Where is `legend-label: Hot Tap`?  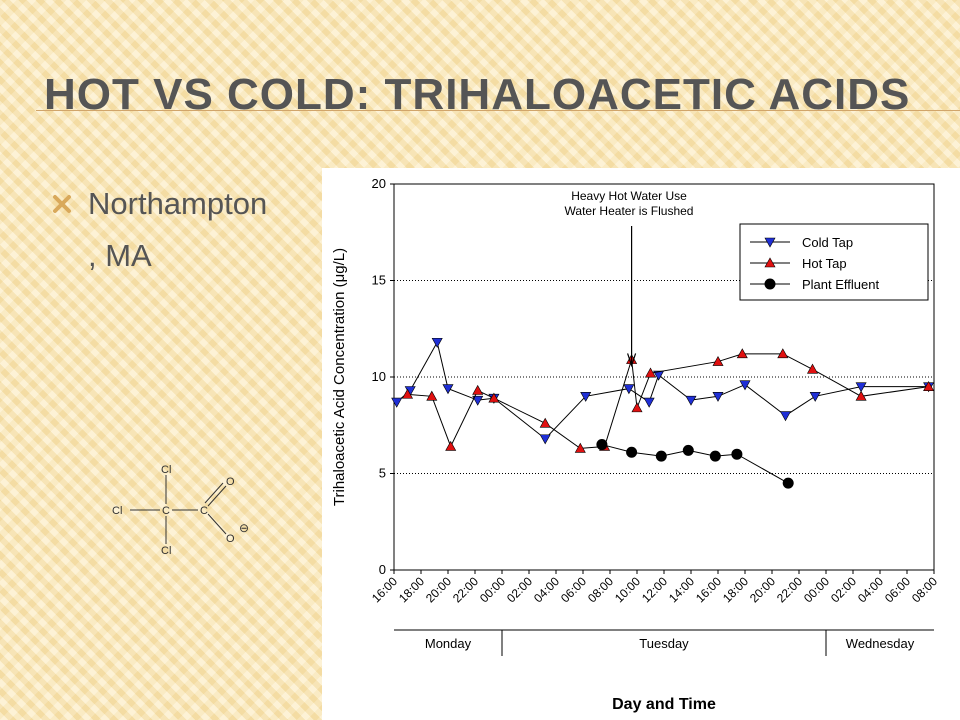
legend-label: Hot Tap is located at coordinates (824, 263).